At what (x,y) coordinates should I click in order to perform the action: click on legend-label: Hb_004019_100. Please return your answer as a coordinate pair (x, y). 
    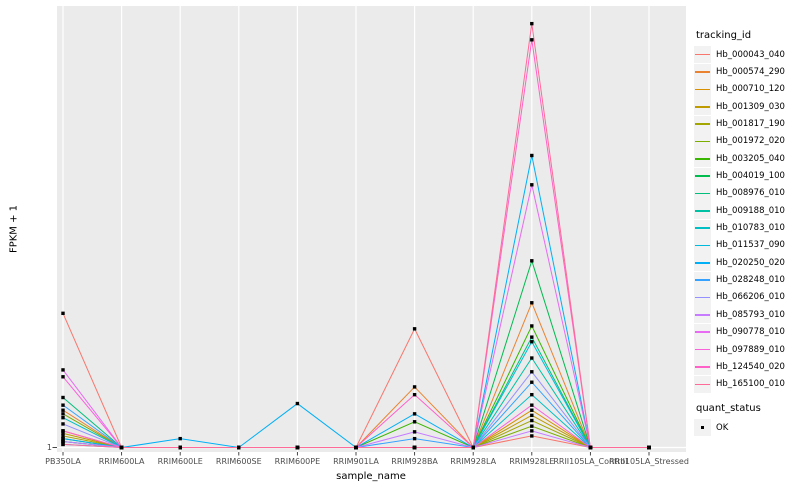
    Looking at the image, I should click on (750, 176).